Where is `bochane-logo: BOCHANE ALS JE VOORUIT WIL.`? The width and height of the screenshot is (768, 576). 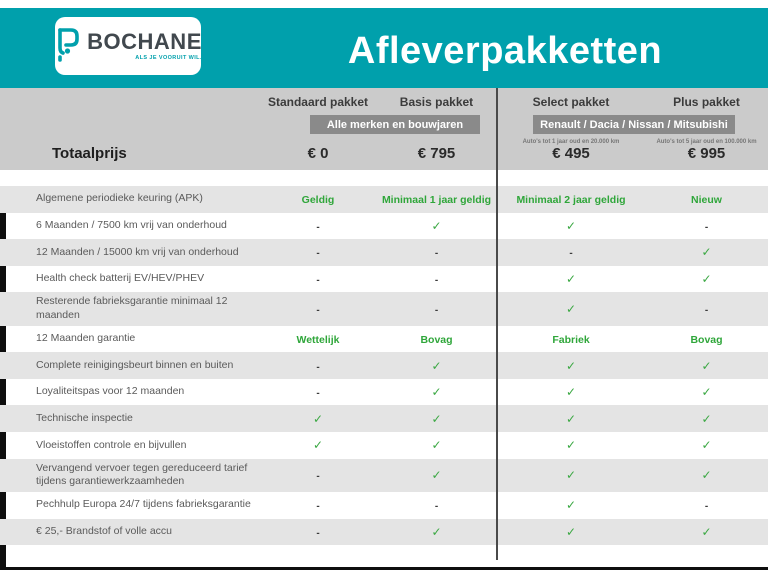 bochane-logo: BOCHANE ALS JE VOORUIT WIL. is located at coordinates (128, 46).